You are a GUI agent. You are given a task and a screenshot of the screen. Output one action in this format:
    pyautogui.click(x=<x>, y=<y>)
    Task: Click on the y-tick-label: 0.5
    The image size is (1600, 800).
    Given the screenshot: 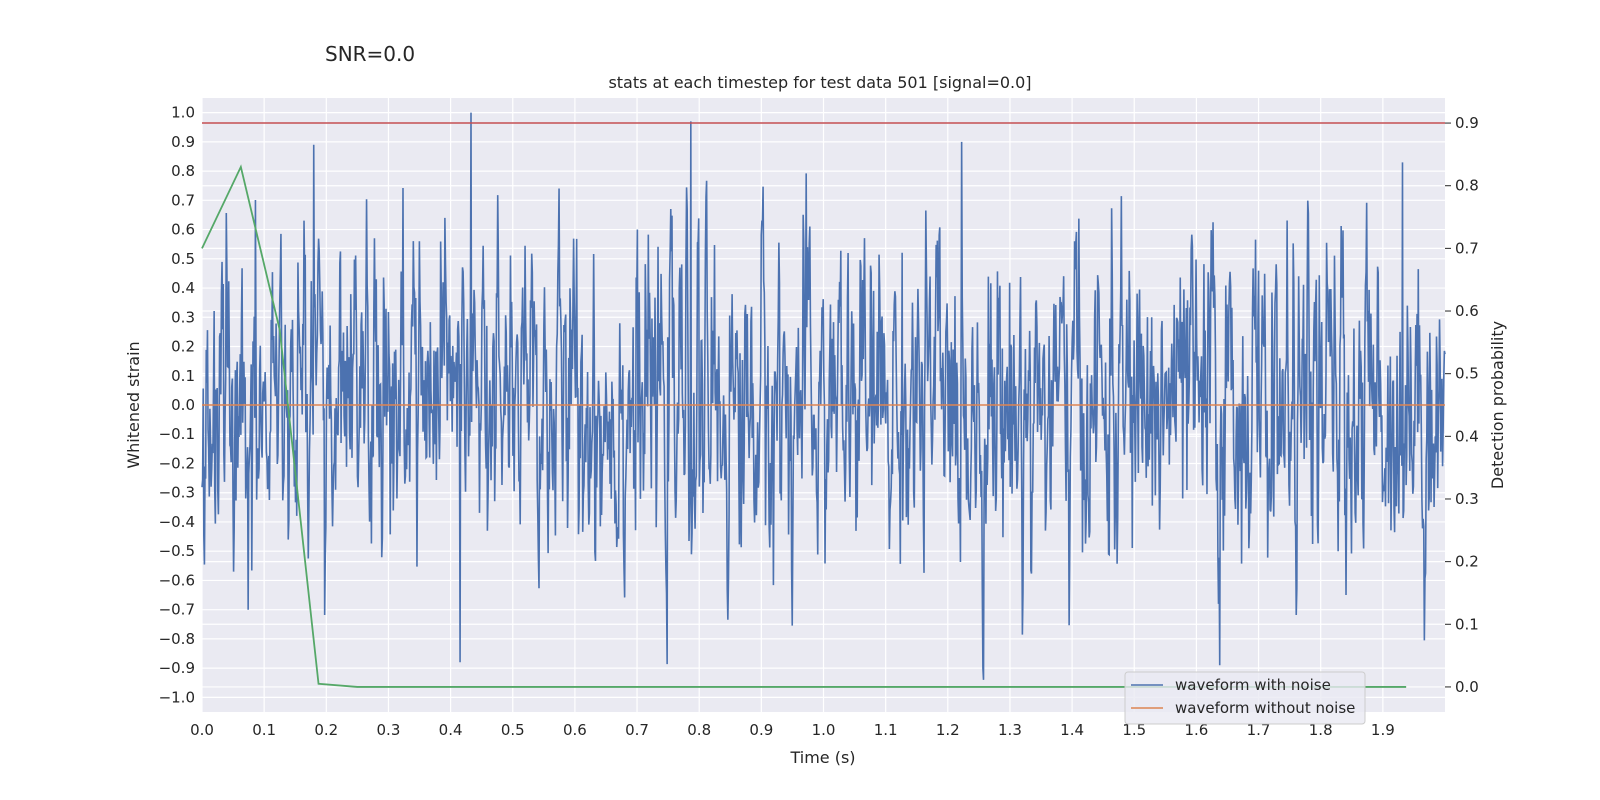 What is the action you would take?
    pyautogui.click(x=183, y=259)
    